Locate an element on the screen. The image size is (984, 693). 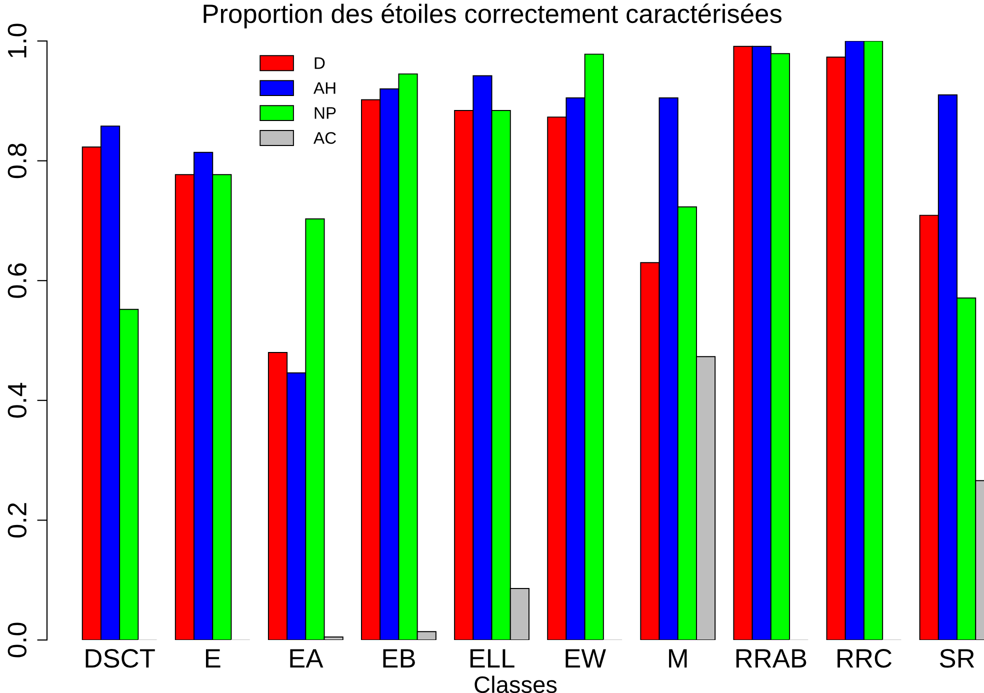
y-tick-label: 0.0 is located at coordinates (17, 640).